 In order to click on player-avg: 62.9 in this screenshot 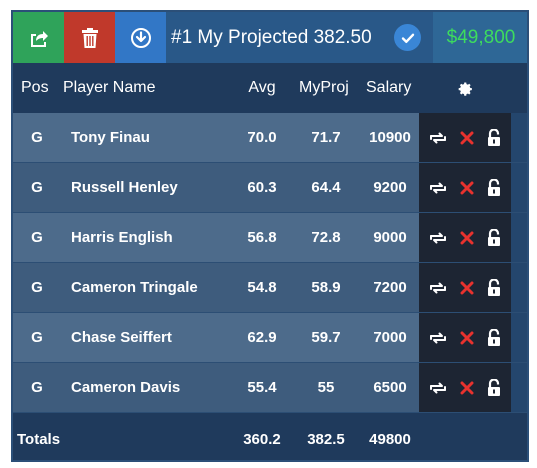, I will do `click(262, 337)`.